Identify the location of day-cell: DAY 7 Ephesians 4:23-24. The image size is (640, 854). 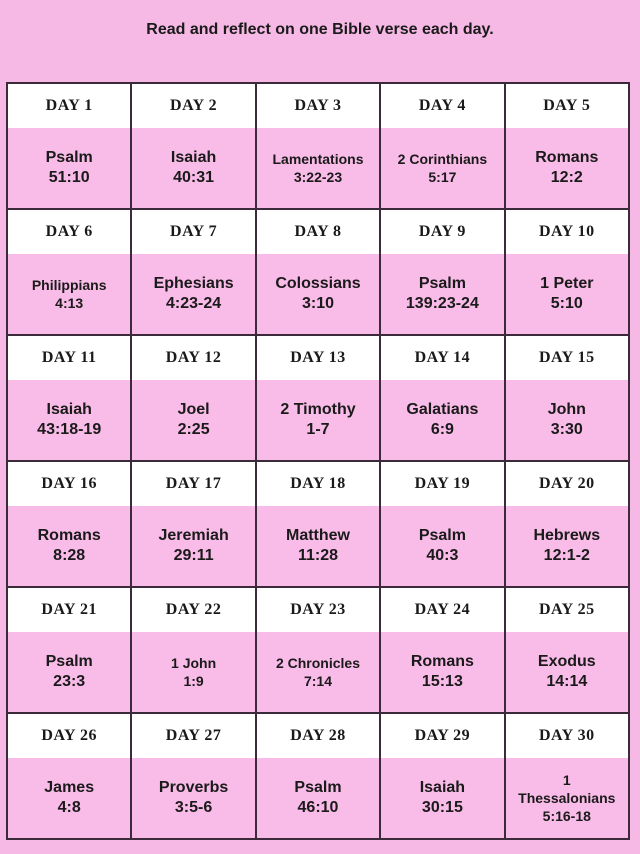
(194, 273).